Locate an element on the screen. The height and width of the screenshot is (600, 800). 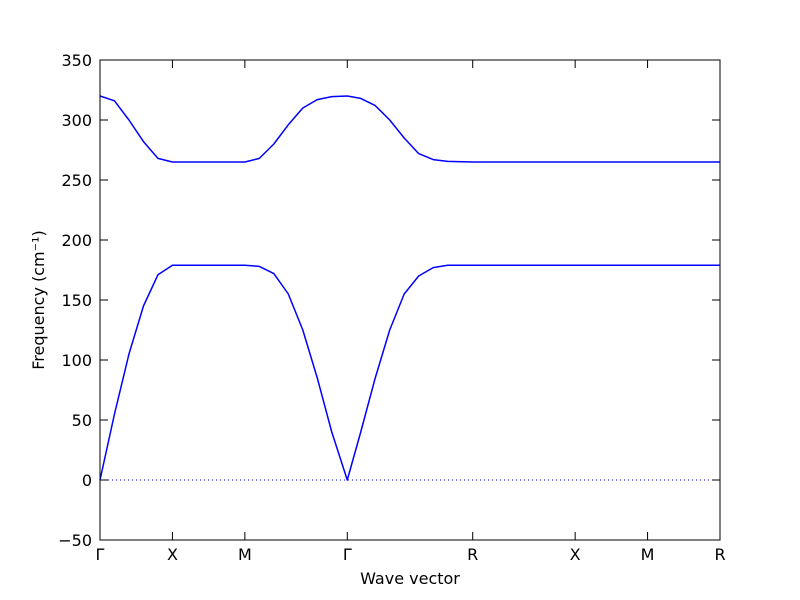
y-tick-label: 200 is located at coordinates (76, 240).